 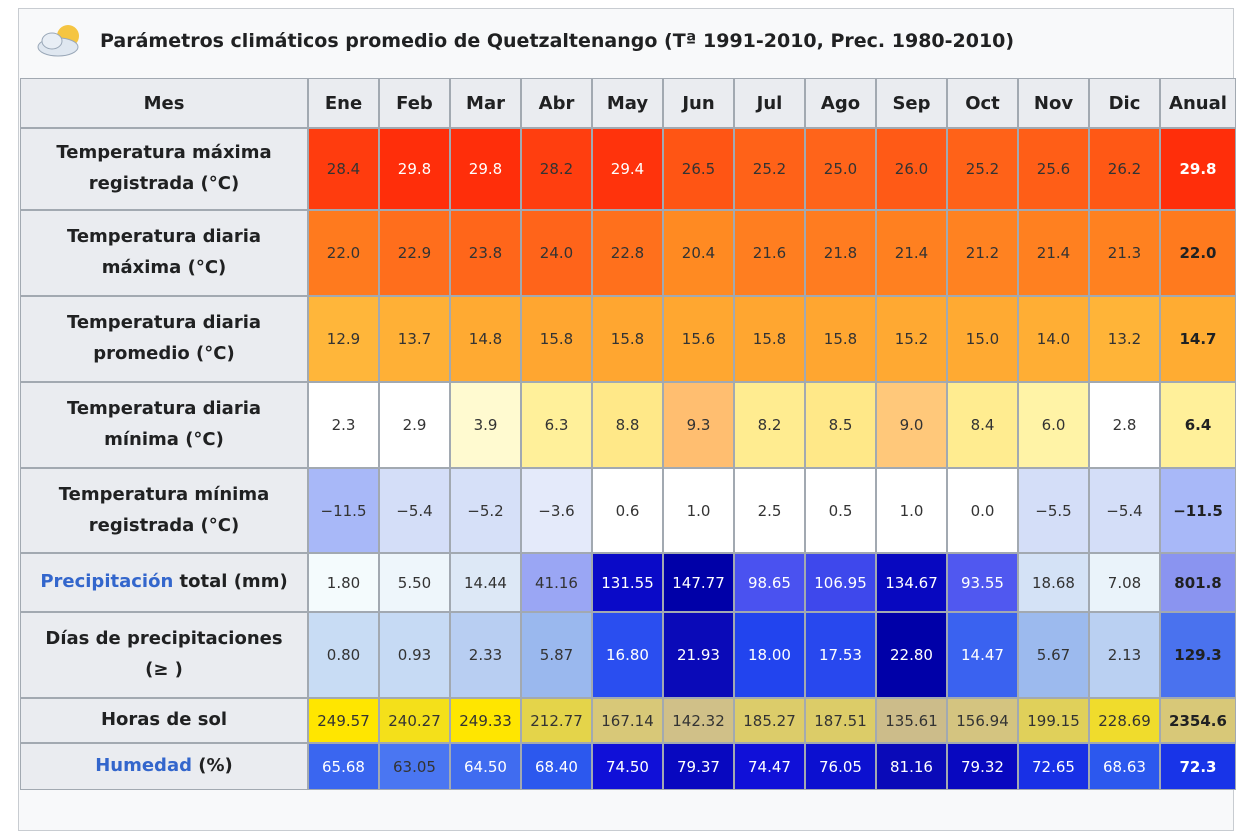 What do you see at coordinates (485, 510) in the screenshot?
I see `data-cell: −5.2` at bounding box center [485, 510].